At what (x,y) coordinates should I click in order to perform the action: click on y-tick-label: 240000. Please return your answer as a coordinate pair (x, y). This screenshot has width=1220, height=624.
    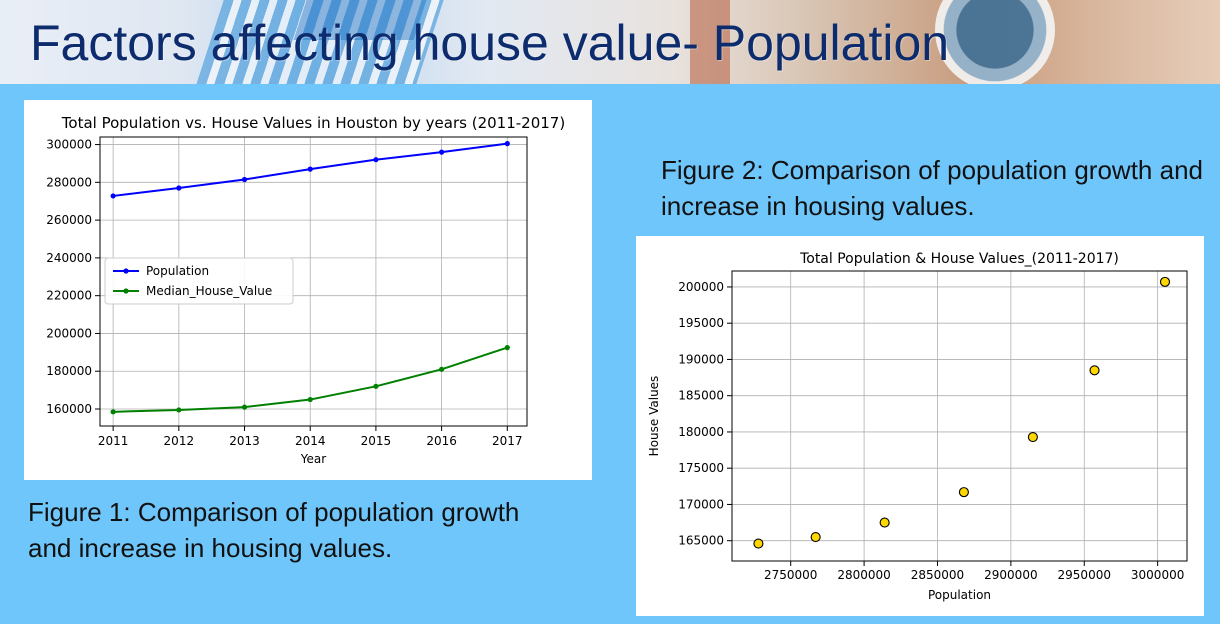
    Looking at the image, I should click on (69, 258).